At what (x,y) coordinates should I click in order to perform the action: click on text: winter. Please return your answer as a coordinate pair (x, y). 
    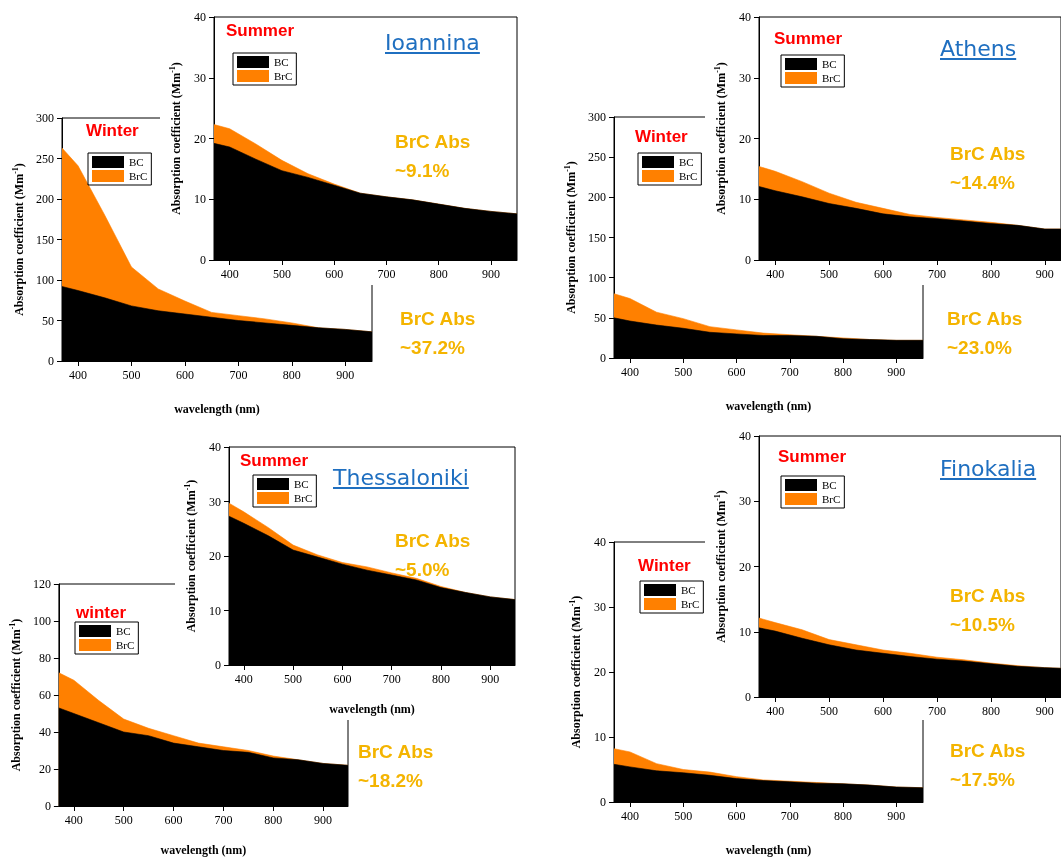
    Looking at the image, I should click on (101, 612).